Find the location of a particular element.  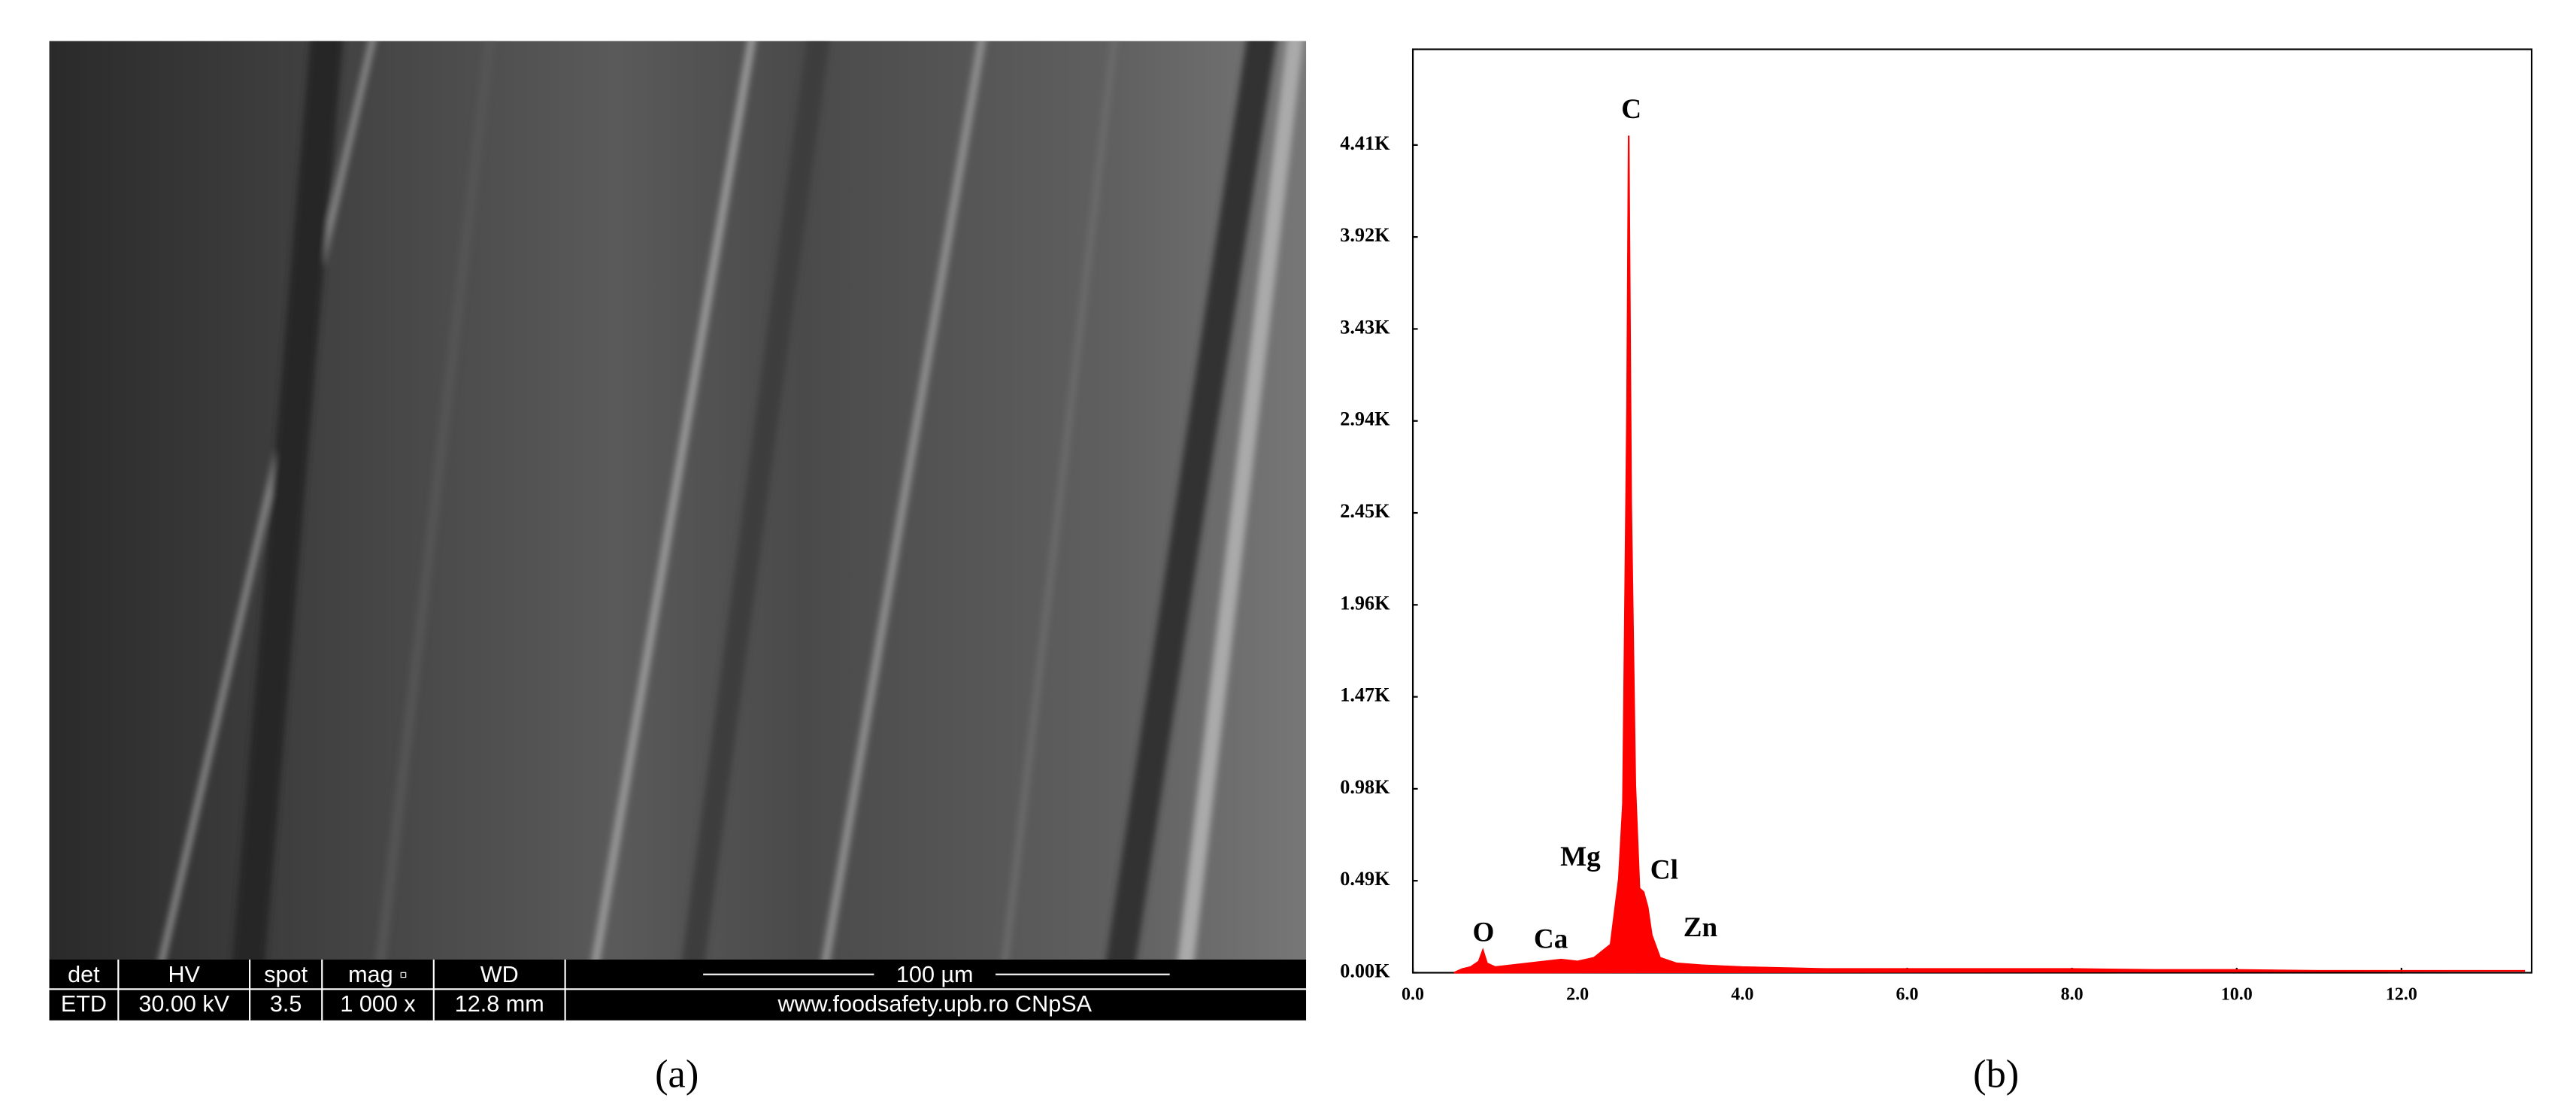

info-header: mag ▫ is located at coordinates (378, 975).